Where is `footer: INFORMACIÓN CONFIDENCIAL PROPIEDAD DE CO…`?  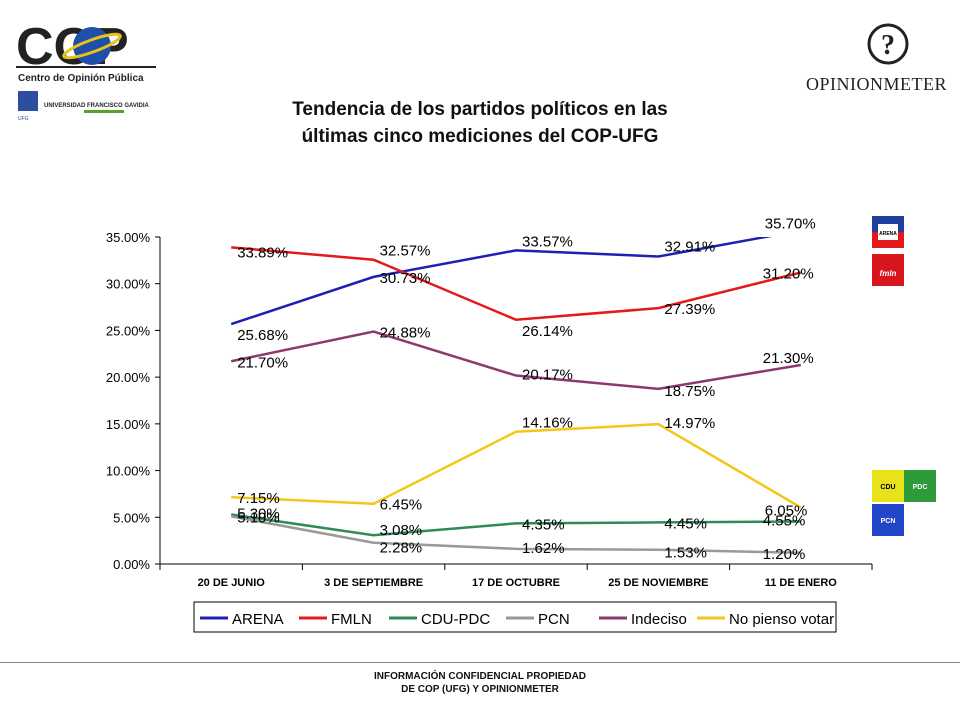 footer: INFORMACIÓN CONFIDENCIAL PROPIEDAD DE CO… is located at coordinates (480, 683).